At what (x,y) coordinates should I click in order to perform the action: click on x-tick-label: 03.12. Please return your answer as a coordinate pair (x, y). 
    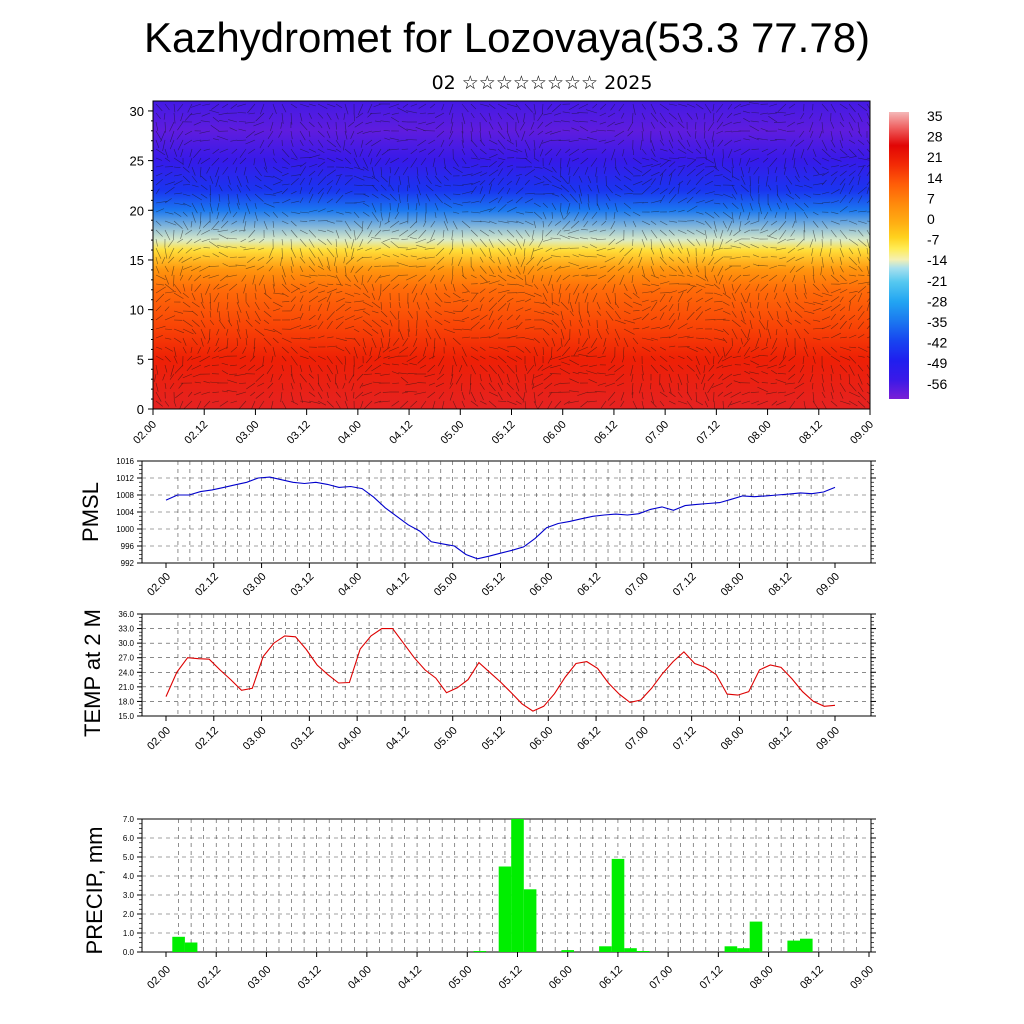
    Looking at the image, I should click on (303, 585).